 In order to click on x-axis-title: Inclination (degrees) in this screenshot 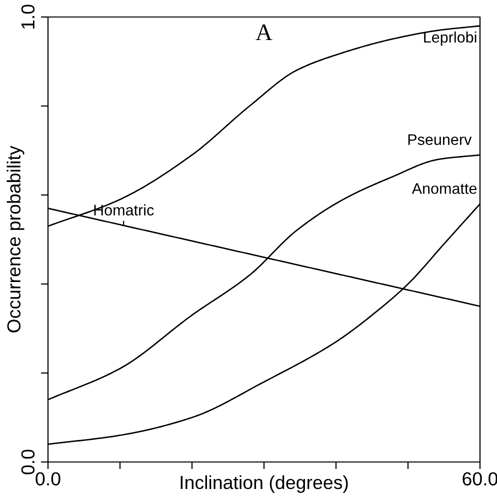, I will do `click(264, 484)`.